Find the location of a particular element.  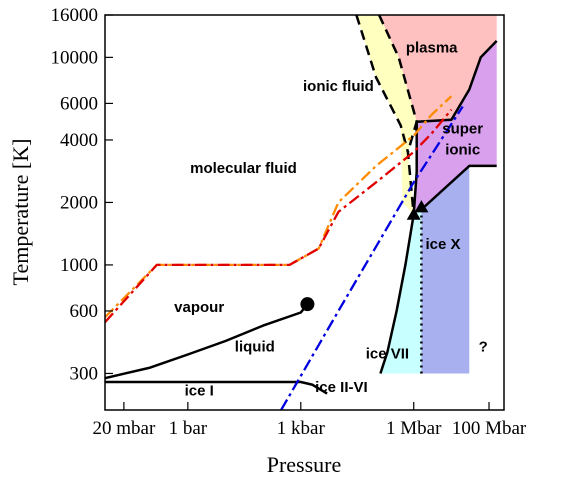

x-tick-label: 1 bar is located at coordinates (188, 428).